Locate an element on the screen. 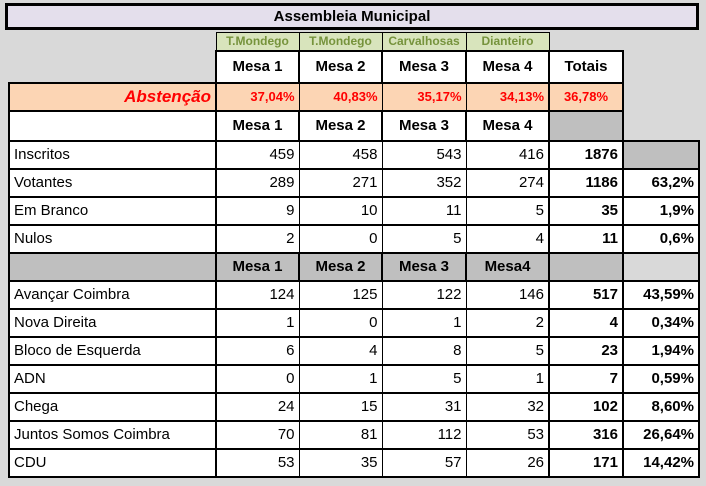 The height and width of the screenshot is (486, 706). mesa3-value: 352 is located at coordinates (424, 182).